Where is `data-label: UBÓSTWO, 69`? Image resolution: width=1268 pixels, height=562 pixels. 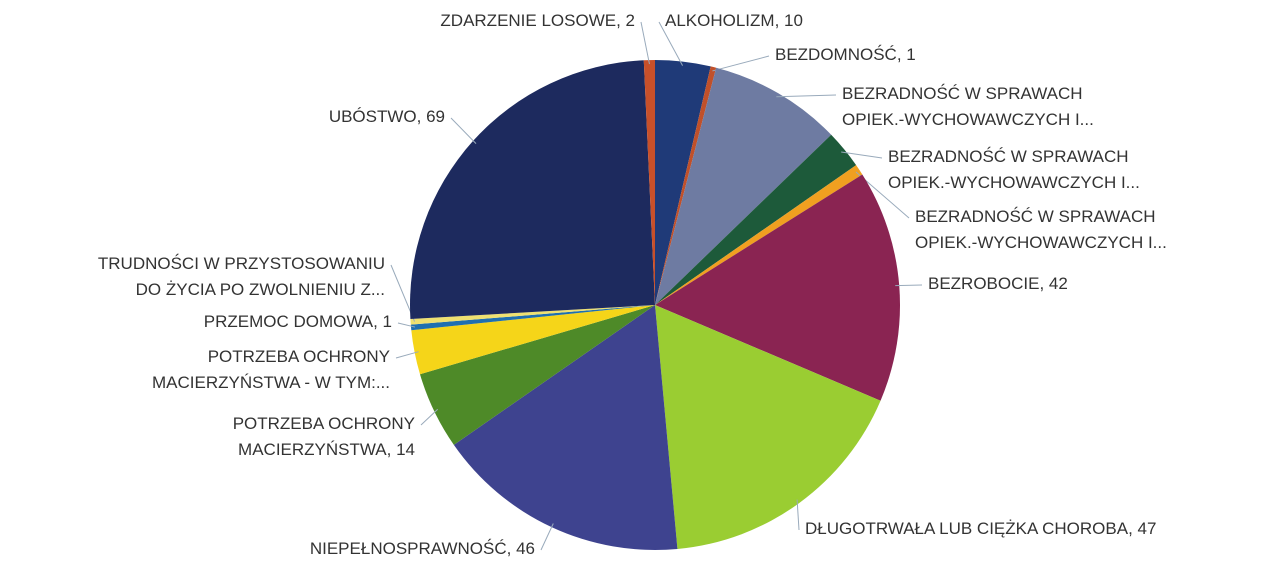 data-label: UBÓSTWO, 69 is located at coordinates (387, 116).